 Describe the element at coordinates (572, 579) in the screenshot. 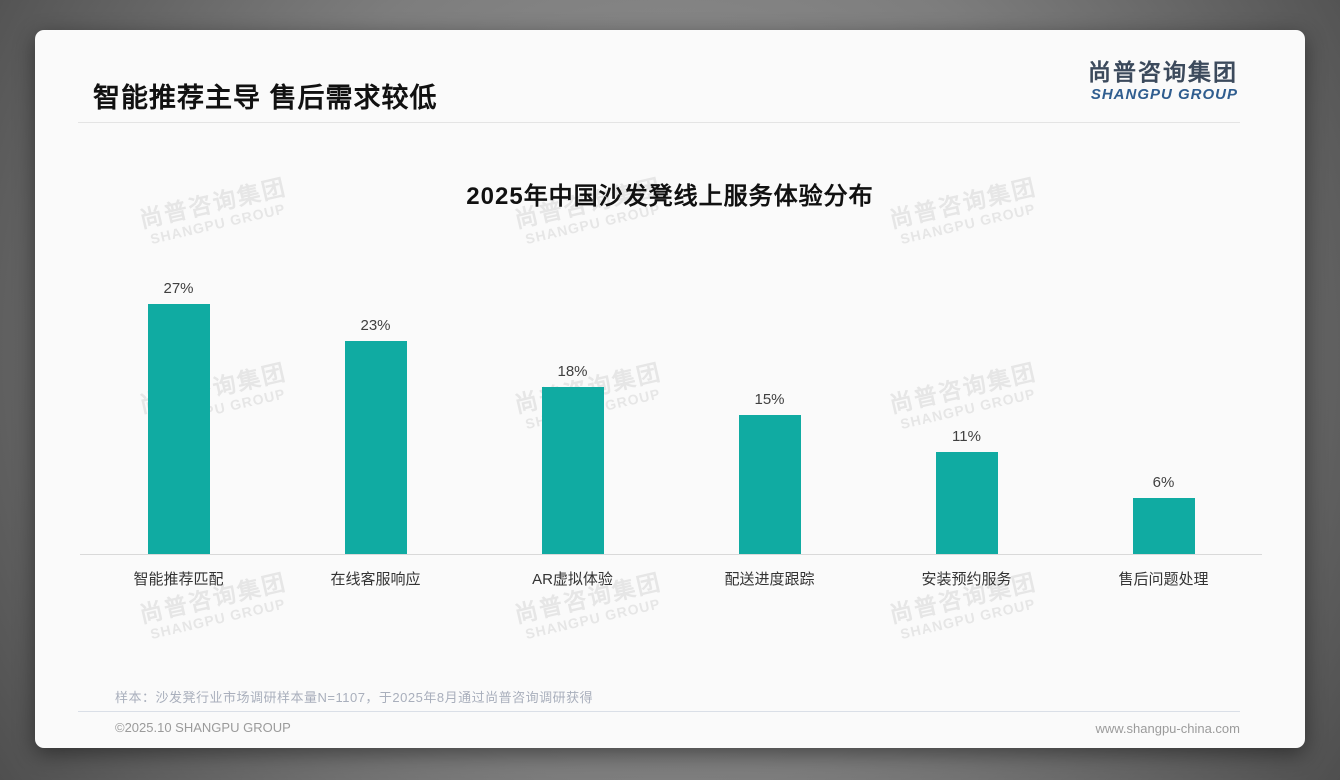

I see `bar-category-label: AR虚拟体验` at that location.